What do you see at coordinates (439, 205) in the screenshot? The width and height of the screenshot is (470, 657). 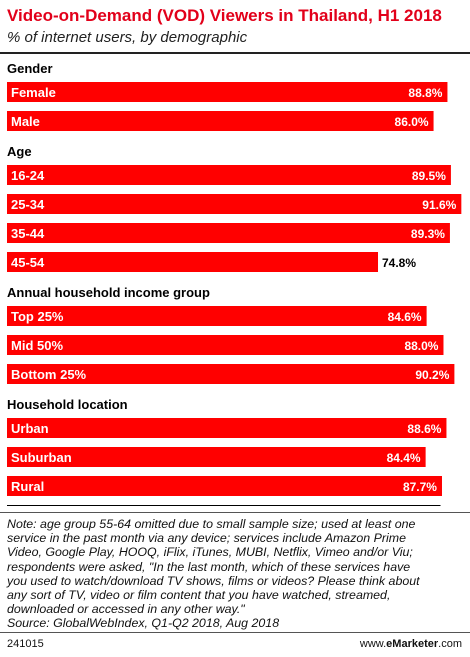 I see `data-value: 91.6%` at bounding box center [439, 205].